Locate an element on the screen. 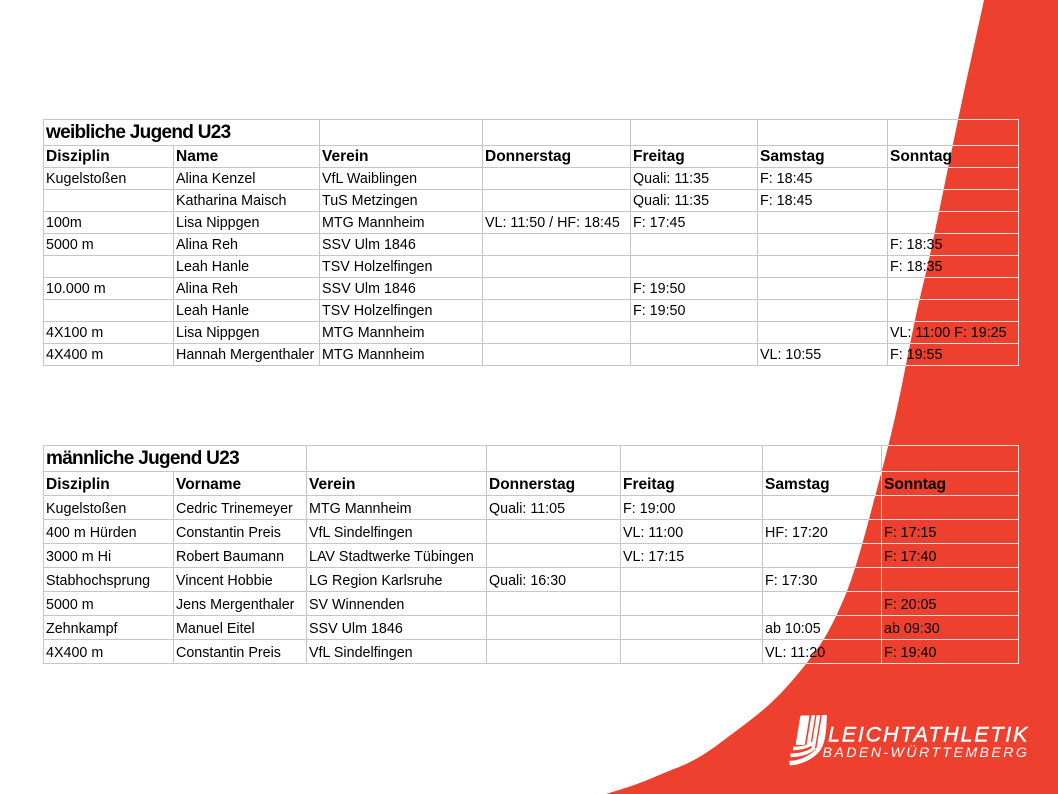  svg-text: BADEN-WÜRTTEMBERG is located at coordinates (926, 752).